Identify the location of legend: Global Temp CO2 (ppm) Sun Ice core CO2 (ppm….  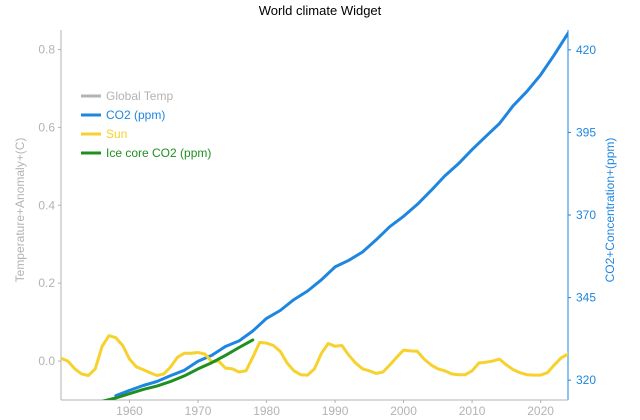
(146, 124).